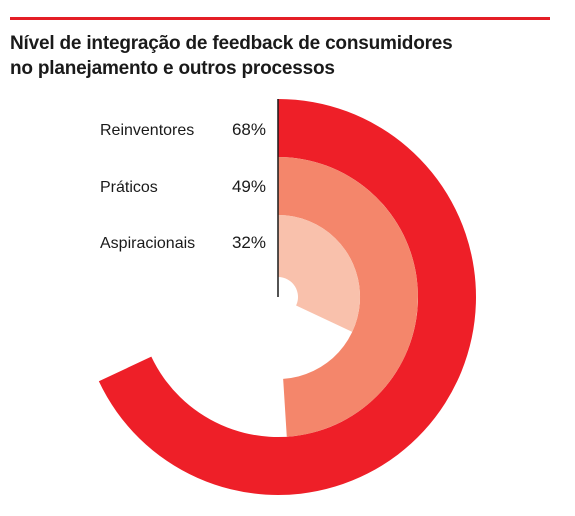 The height and width of the screenshot is (516, 575). Describe the element at coordinates (280, 18) in the screenshot. I see `top-rule` at that location.